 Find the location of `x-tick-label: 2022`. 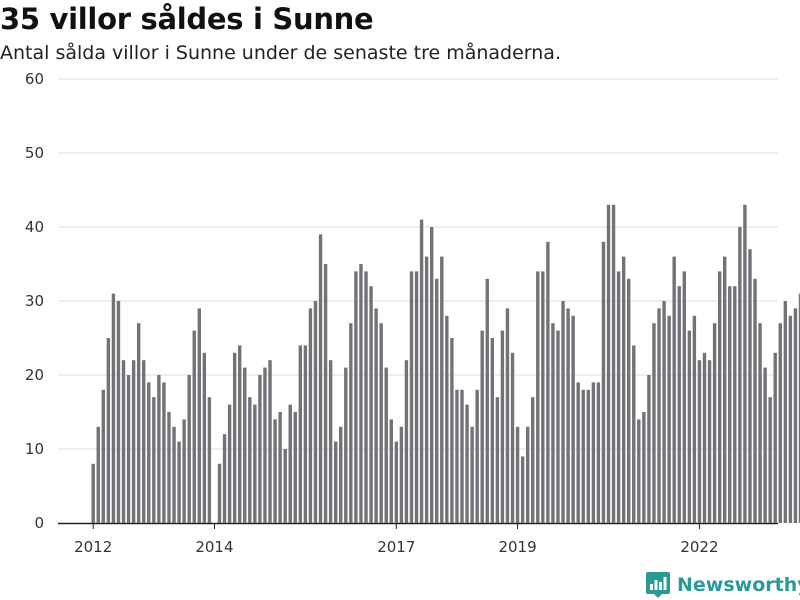

x-tick-label: 2022 is located at coordinates (699, 547).